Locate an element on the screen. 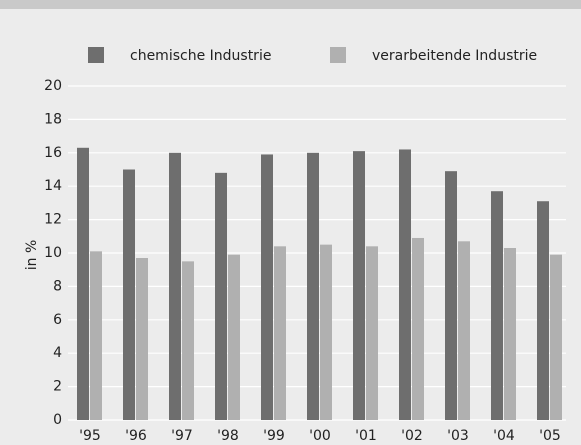 The height and width of the screenshot is (445, 581). x-tick-label: '96 is located at coordinates (136, 436).